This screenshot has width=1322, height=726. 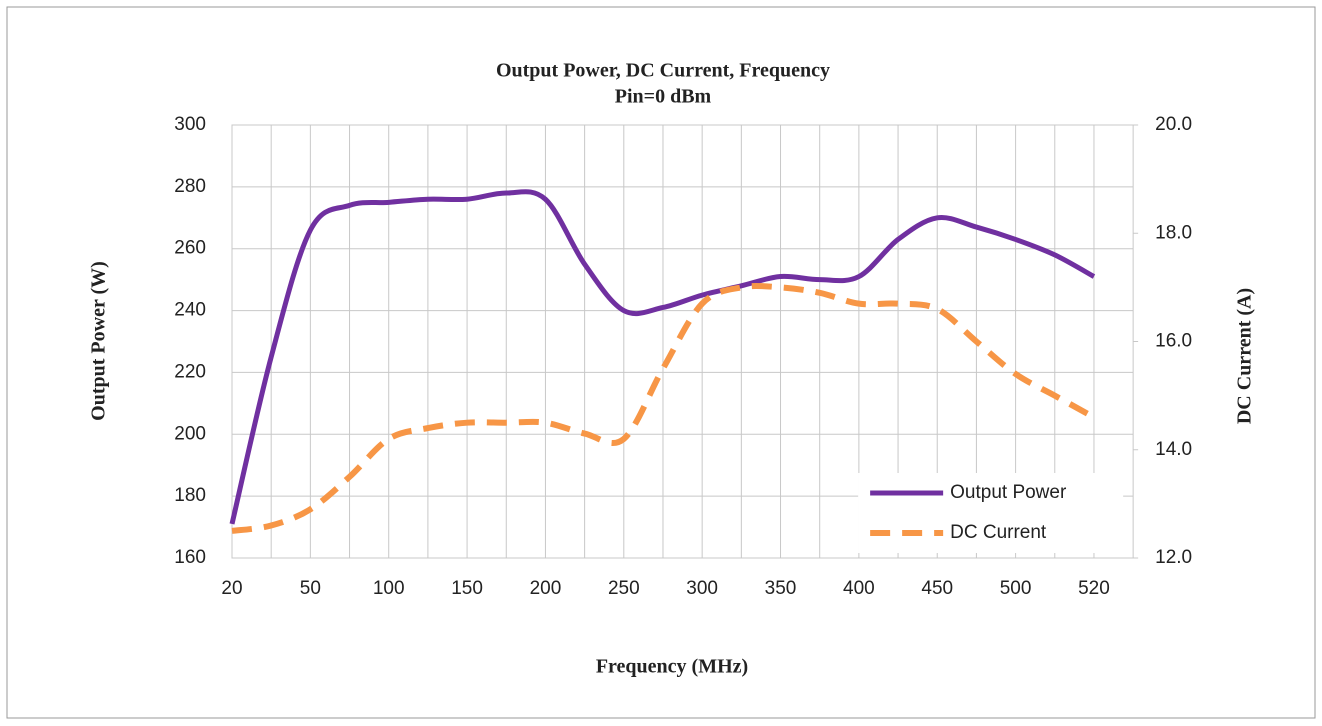 I want to click on y2-tick-label: 14.0, so click(x=1173, y=449).